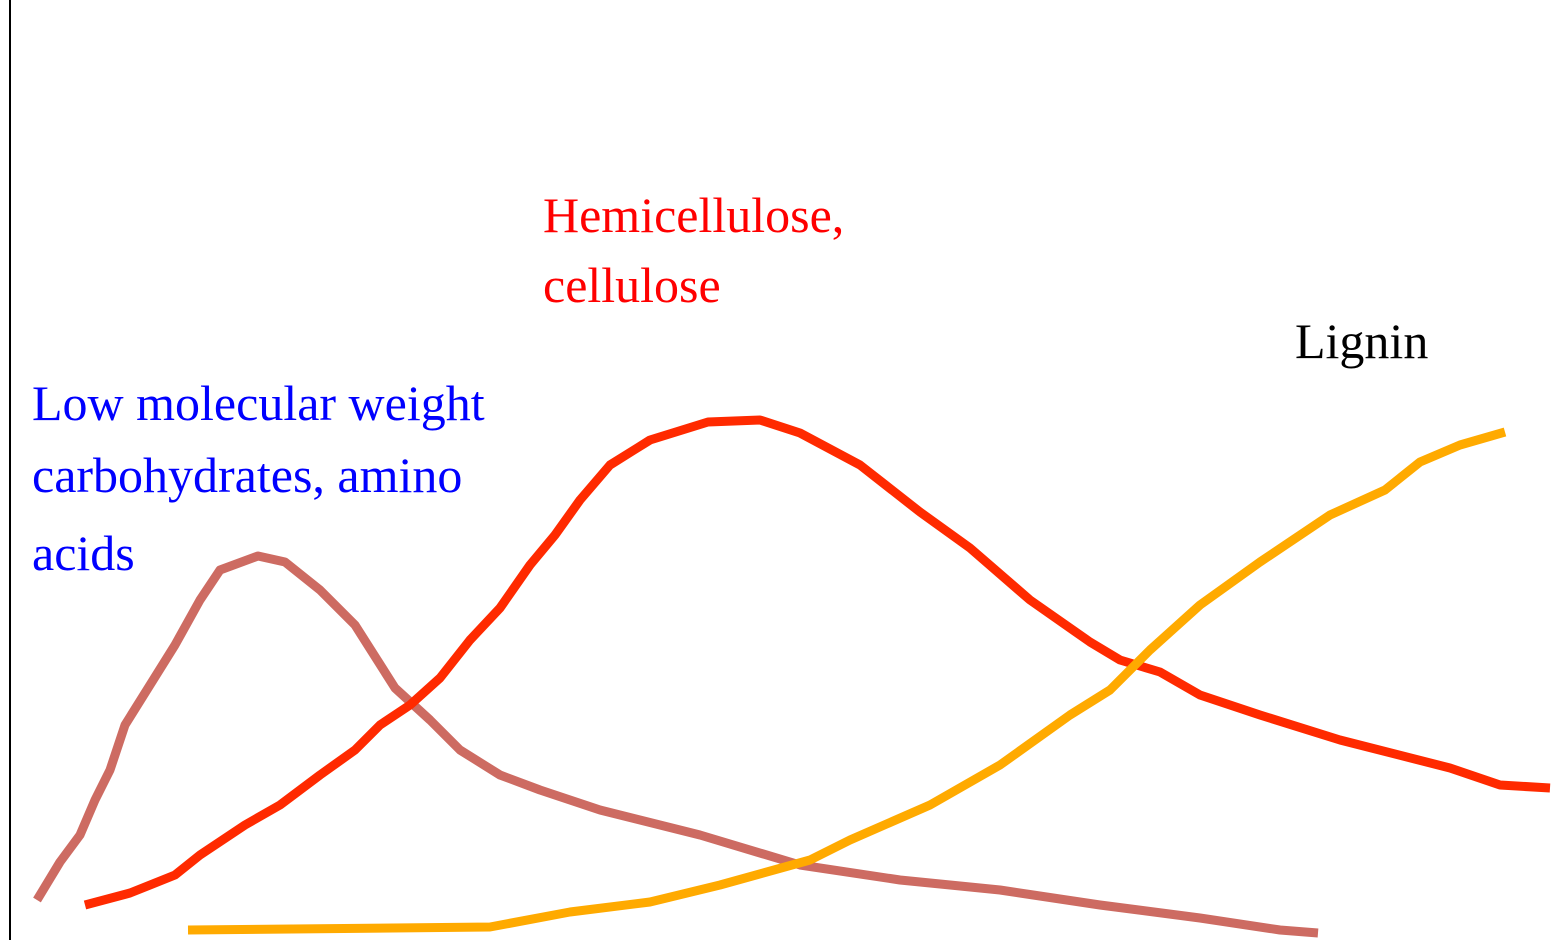 The width and height of the screenshot is (1556, 940). What do you see at coordinates (83, 553) in the screenshot?
I see `label-line: acids` at bounding box center [83, 553].